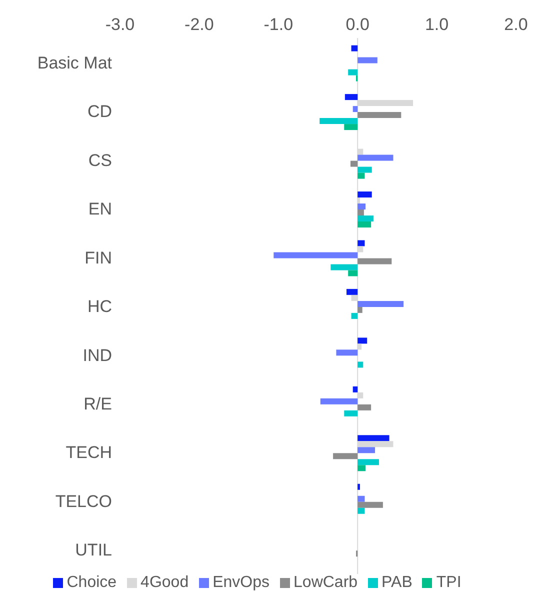  What do you see at coordinates (397, 582) in the screenshot?
I see `legend-label: PAB` at bounding box center [397, 582].